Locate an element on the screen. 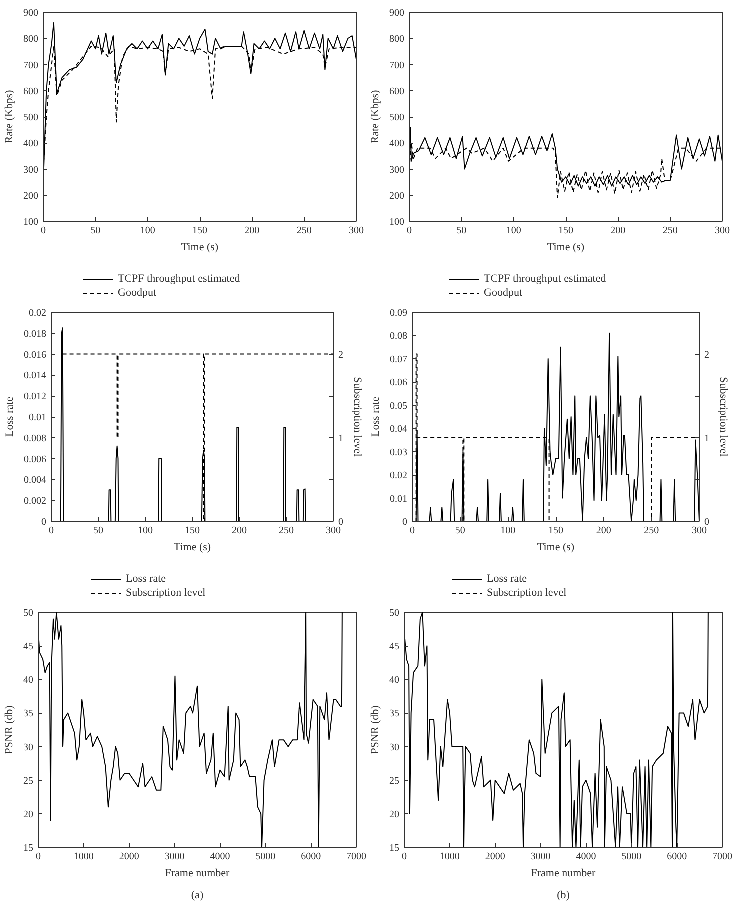 The height and width of the screenshot is (906, 732). y-tick-label: 0.008 is located at coordinates (35, 438).